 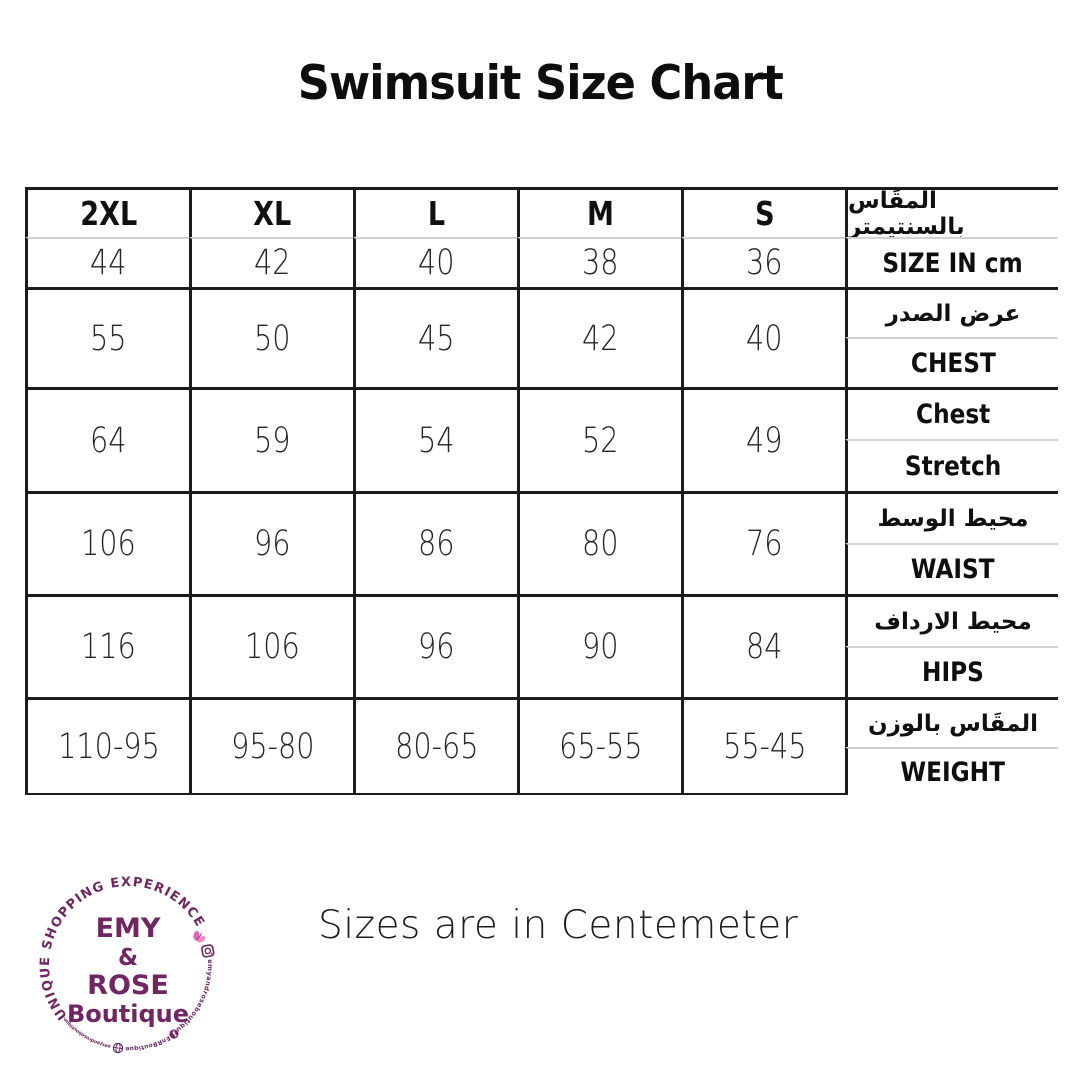 I want to click on instagram-icon, so click(x=208, y=951).